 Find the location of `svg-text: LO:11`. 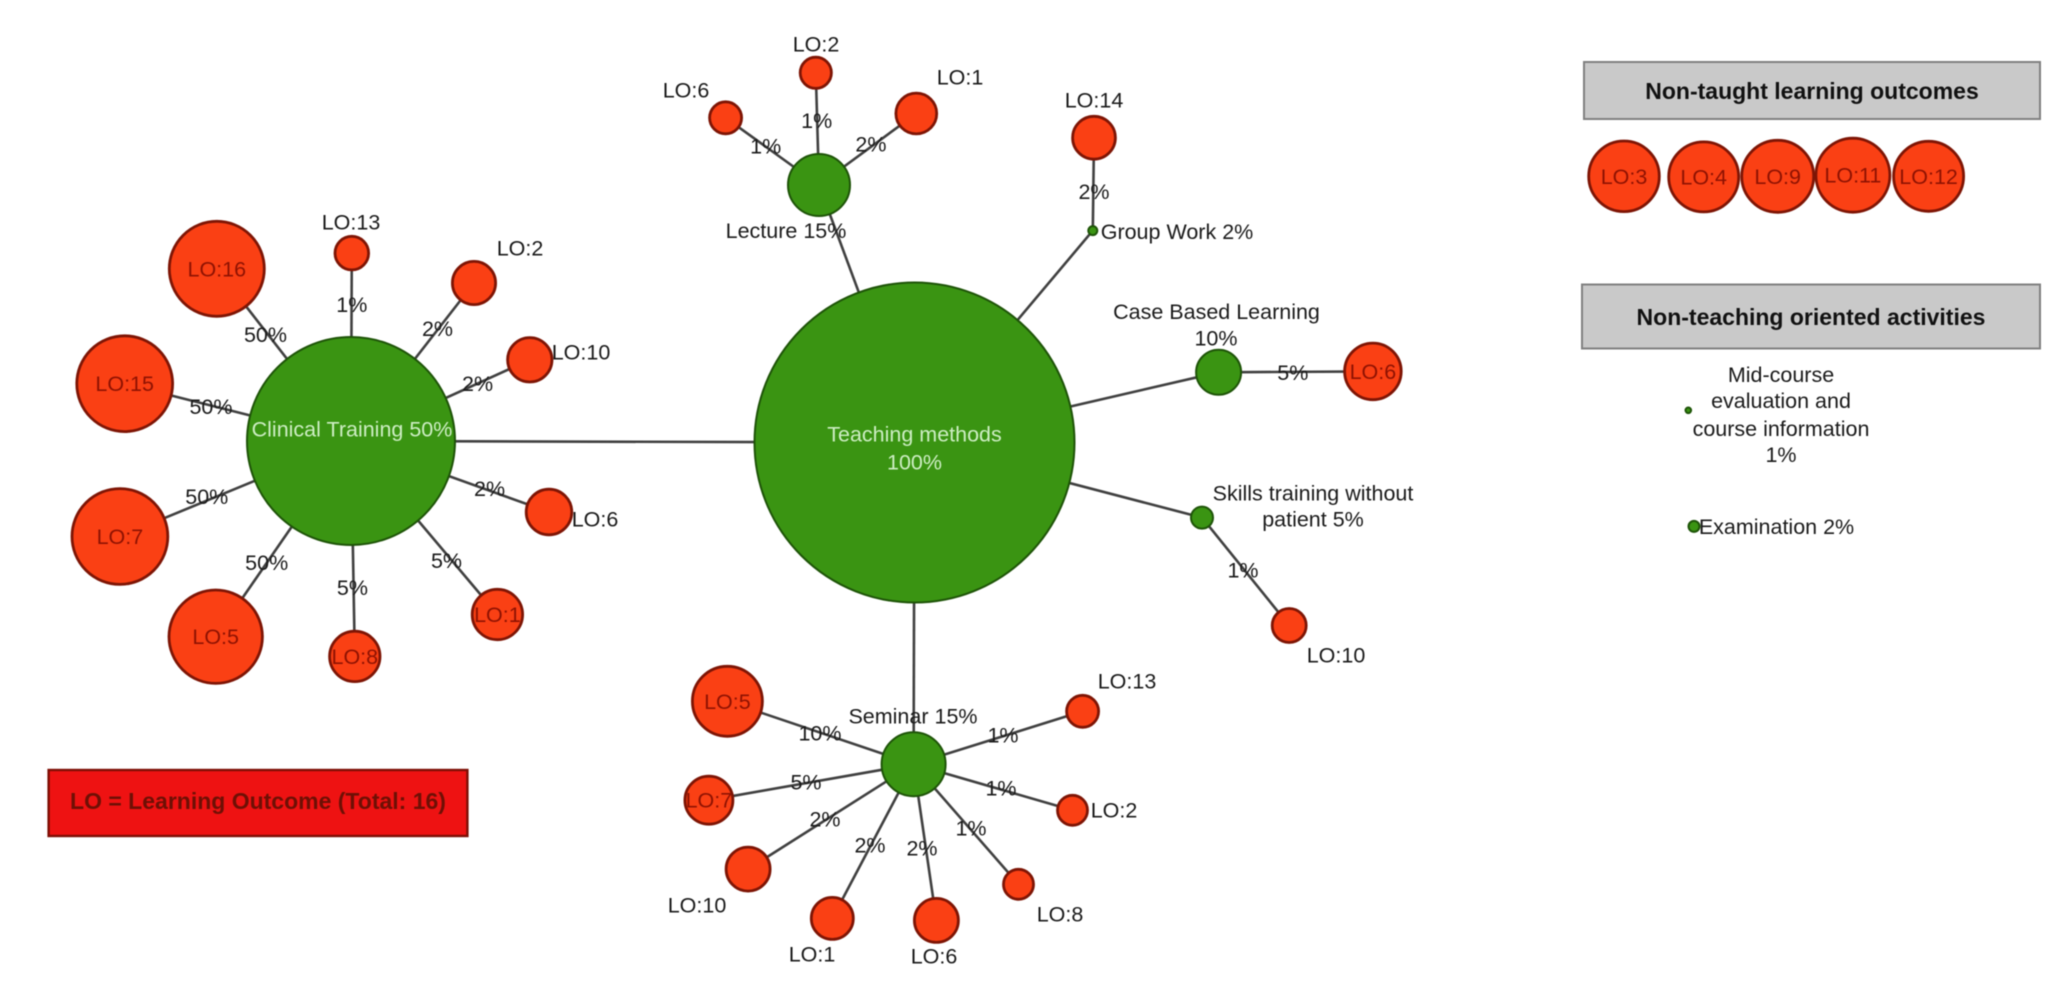

svg-text: LO:11 is located at coordinates (1852, 176).